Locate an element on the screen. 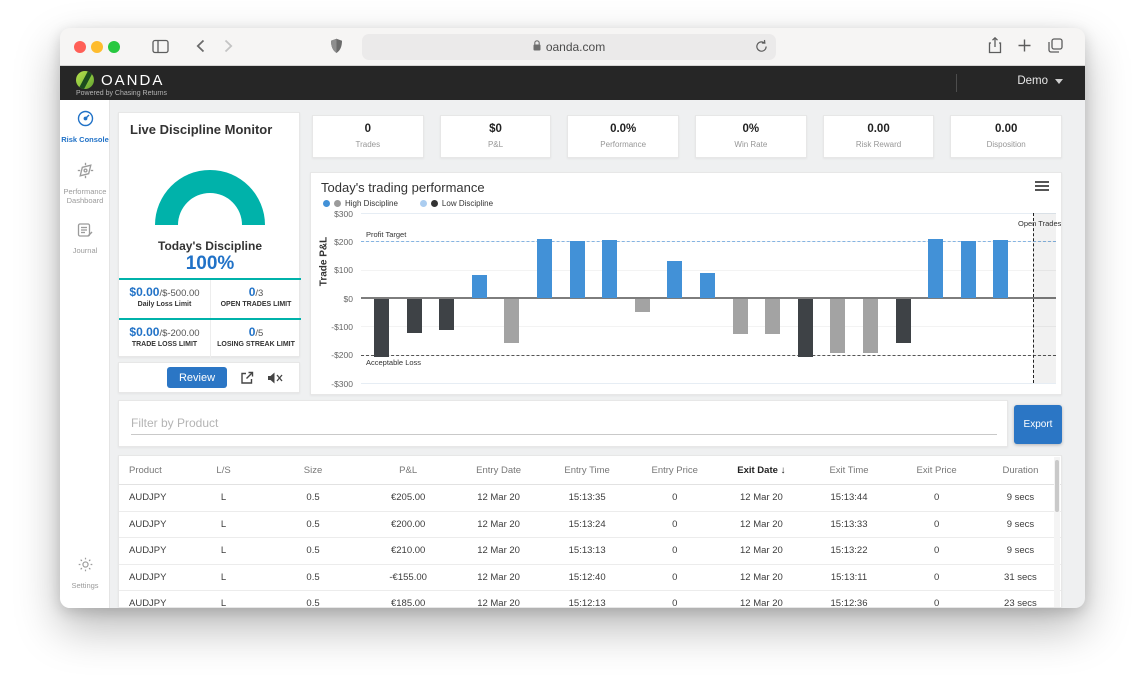  address-bar: oanda.com is located at coordinates (569, 47).